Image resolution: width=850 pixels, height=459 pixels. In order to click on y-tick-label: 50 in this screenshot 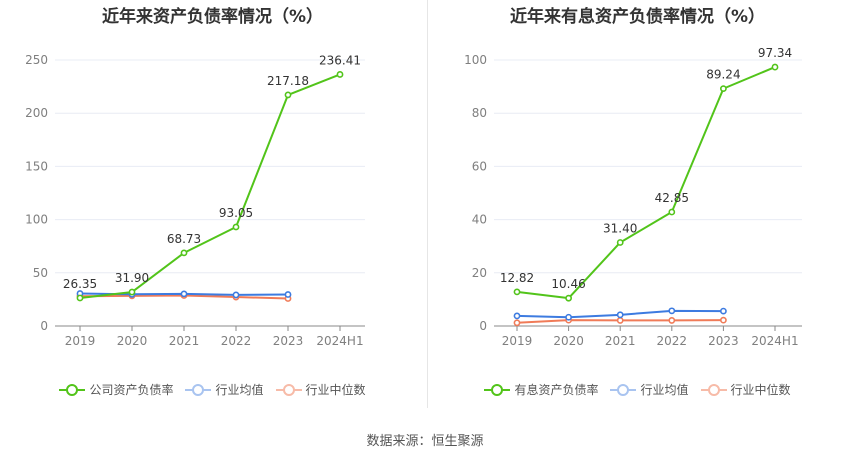, I will do `click(40, 273)`.